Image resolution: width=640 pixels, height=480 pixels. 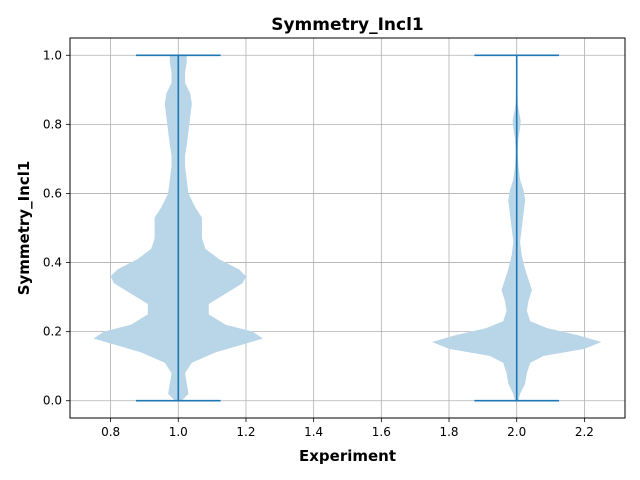 I want to click on chart-title: Symmetry_Incl1, so click(x=347, y=25).